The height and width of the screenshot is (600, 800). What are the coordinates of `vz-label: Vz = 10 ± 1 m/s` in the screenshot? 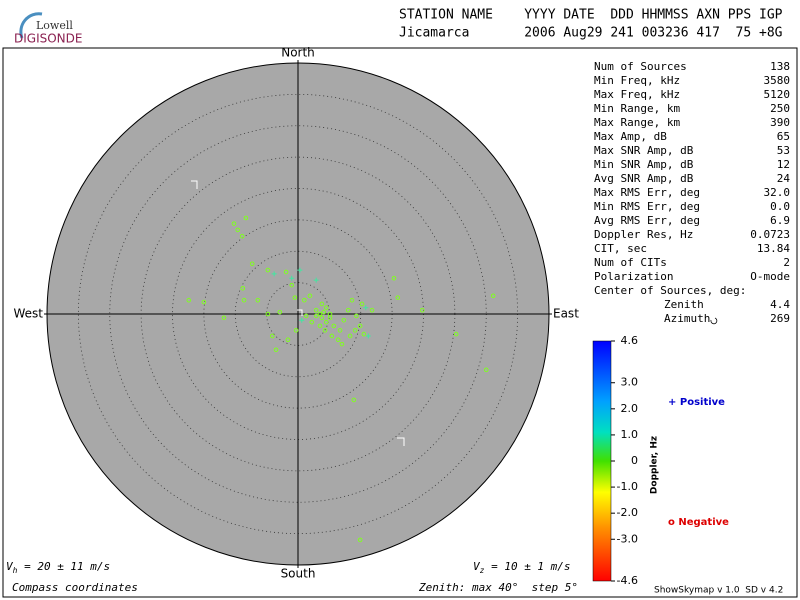 It's located at (522, 567).